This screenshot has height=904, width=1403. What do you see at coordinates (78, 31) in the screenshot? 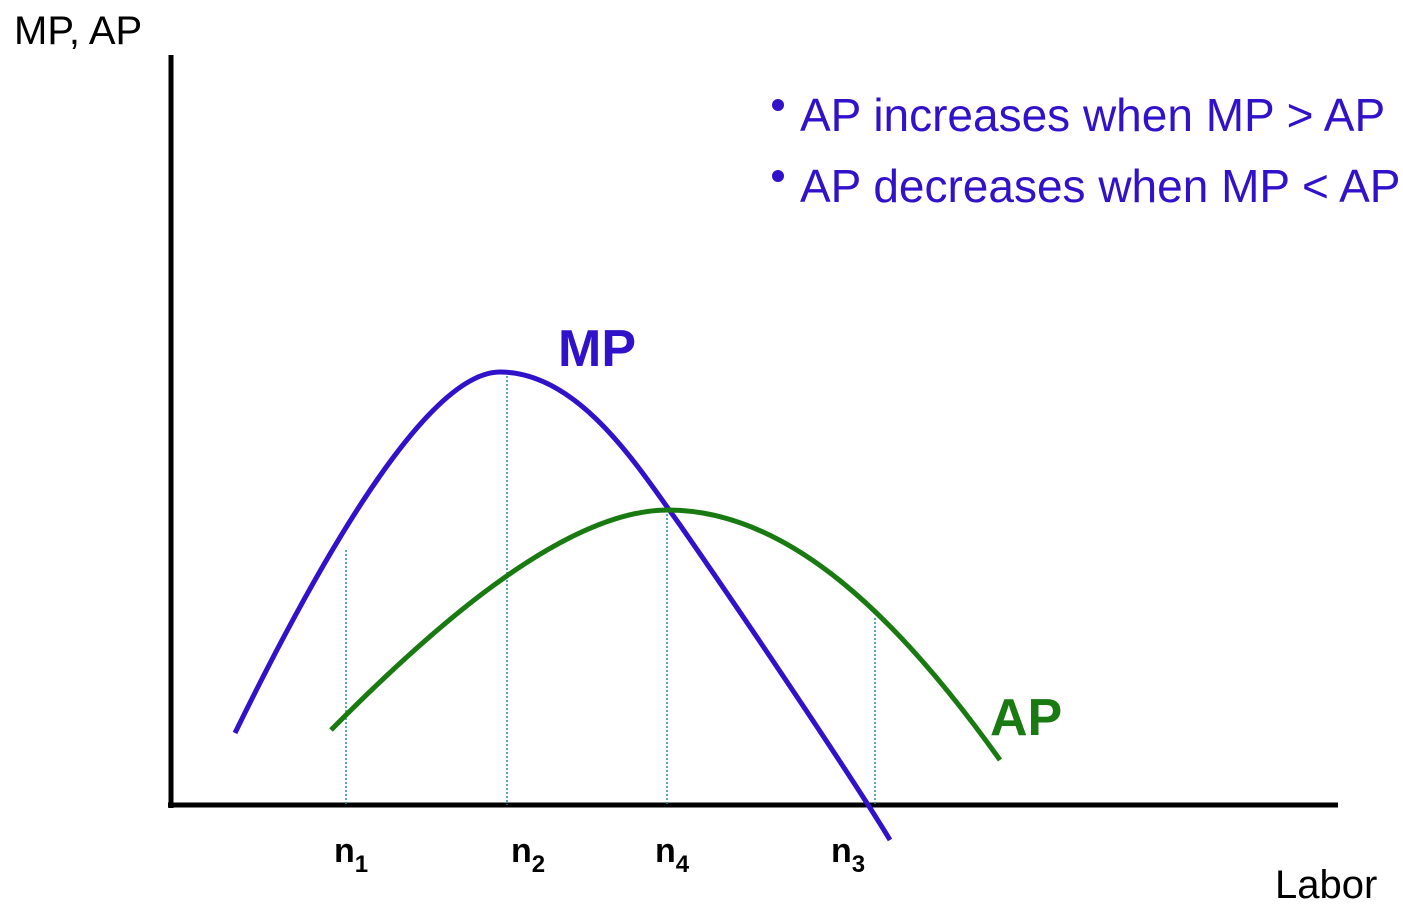
I see `y-axis-label: MP, AP` at bounding box center [78, 31].